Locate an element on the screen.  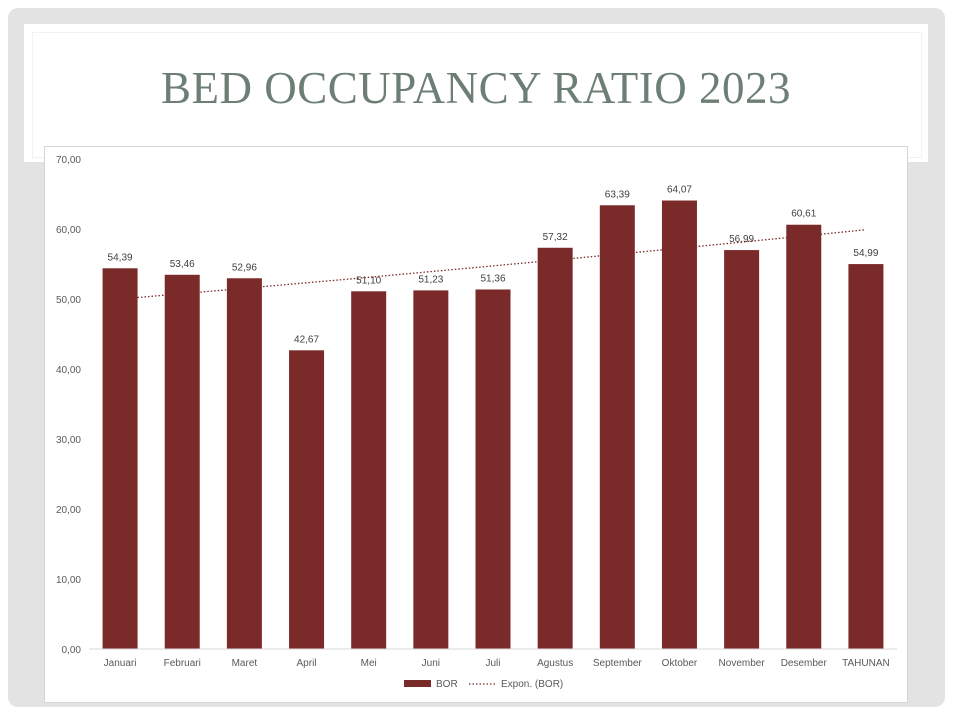
x-tick-label: September is located at coordinates (618, 663).